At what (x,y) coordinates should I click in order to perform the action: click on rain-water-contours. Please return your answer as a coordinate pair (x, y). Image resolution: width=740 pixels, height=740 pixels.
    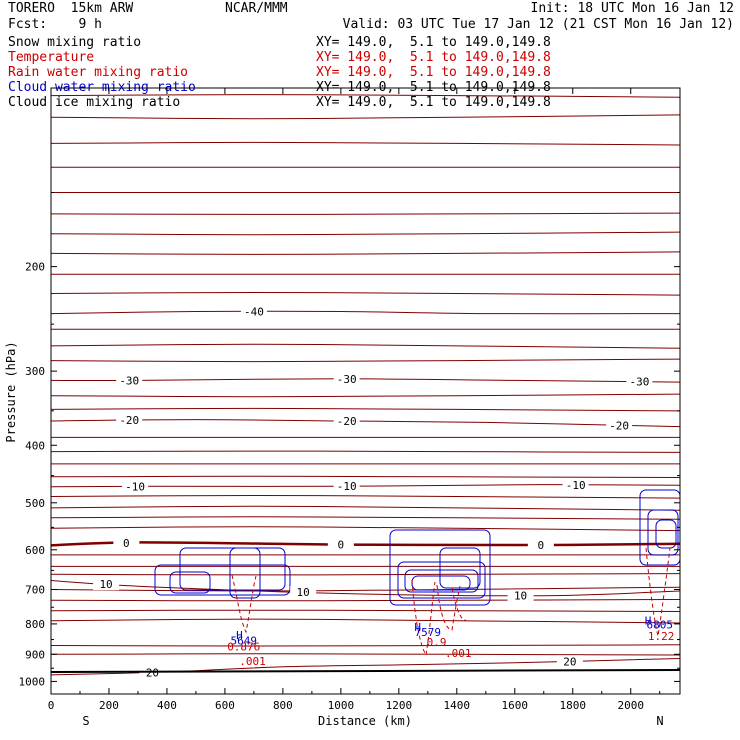
    Looking at the image, I should click on (451, 602).